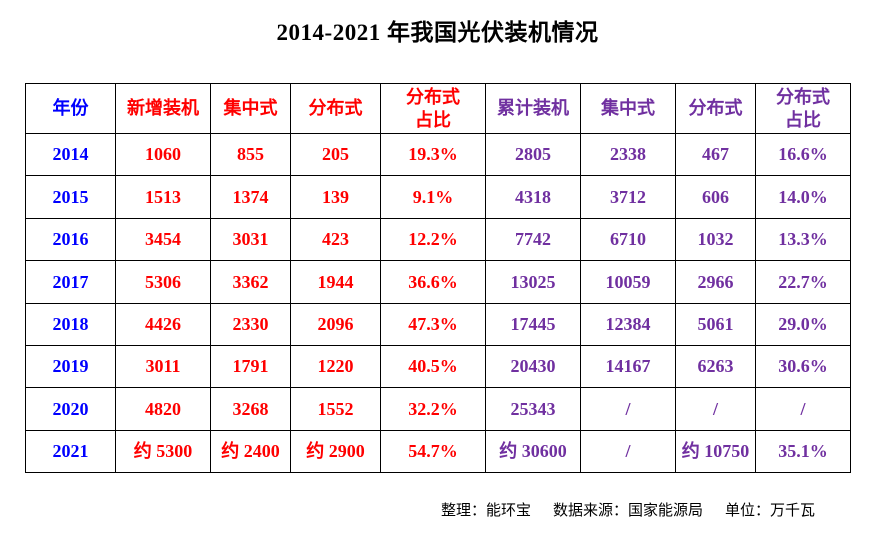 The image size is (875, 541). Describe the element at coordinates (803, 366) in the screenshot. I see `cell-value: 30.6%` at that location.